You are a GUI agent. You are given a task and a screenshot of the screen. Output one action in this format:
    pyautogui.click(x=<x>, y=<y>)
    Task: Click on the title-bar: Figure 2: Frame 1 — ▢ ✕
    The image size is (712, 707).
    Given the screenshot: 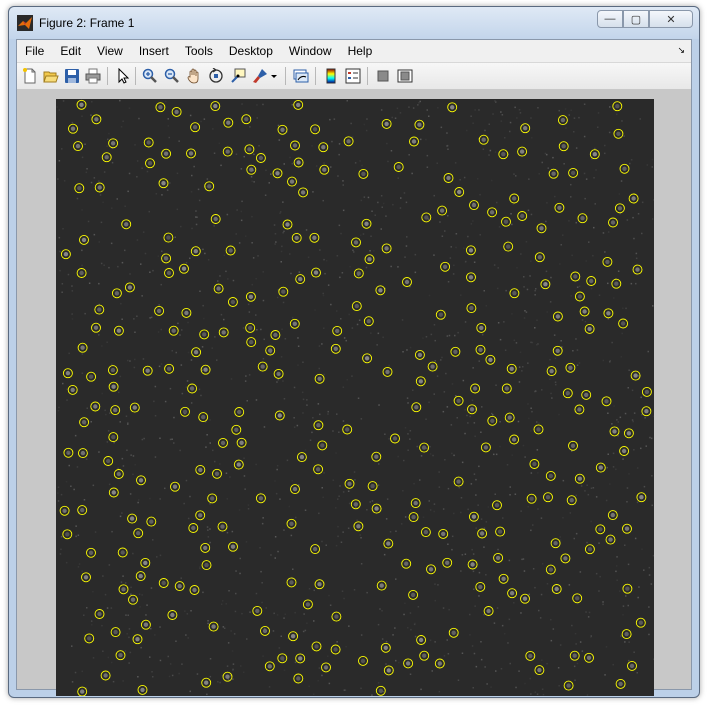 What is the action you would take?
    pyautogui.click(x=354, y=23)
    